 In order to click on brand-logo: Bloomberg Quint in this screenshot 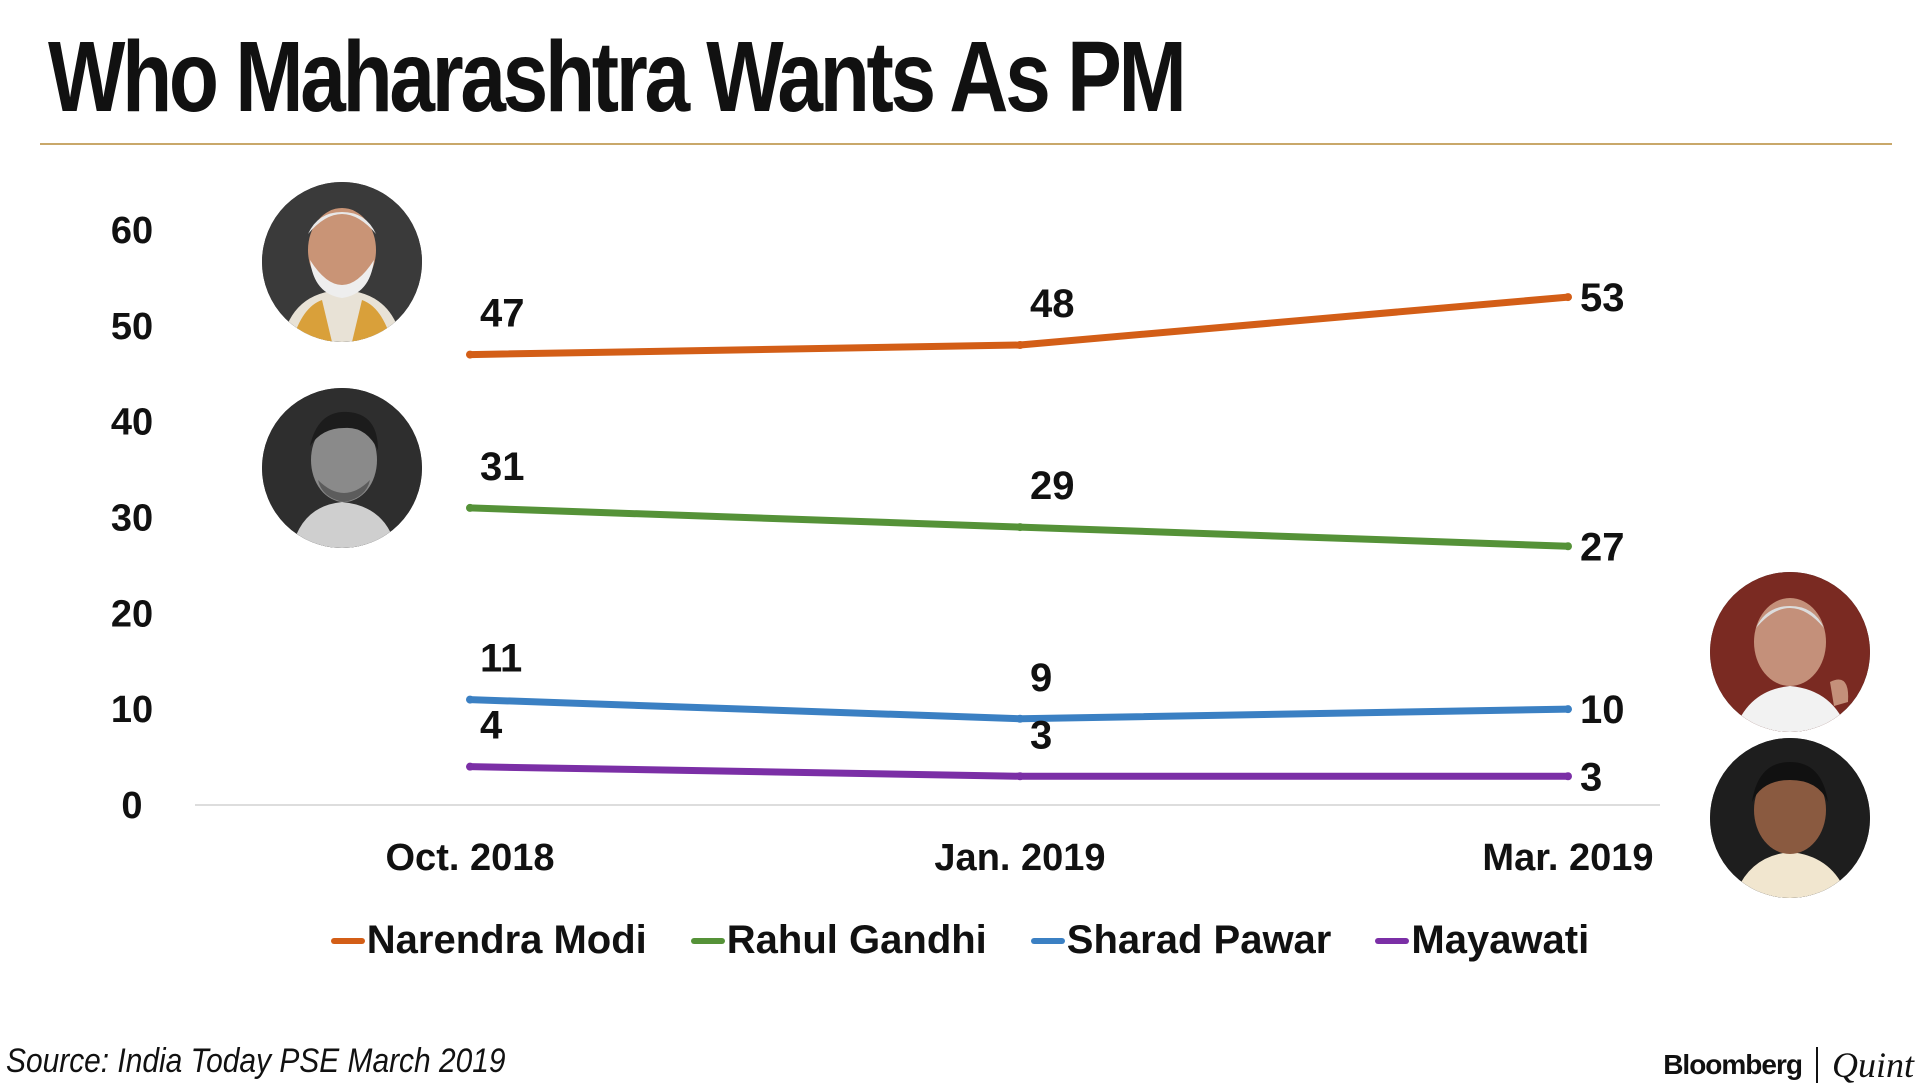, I will do `click(1788, 1065)`.